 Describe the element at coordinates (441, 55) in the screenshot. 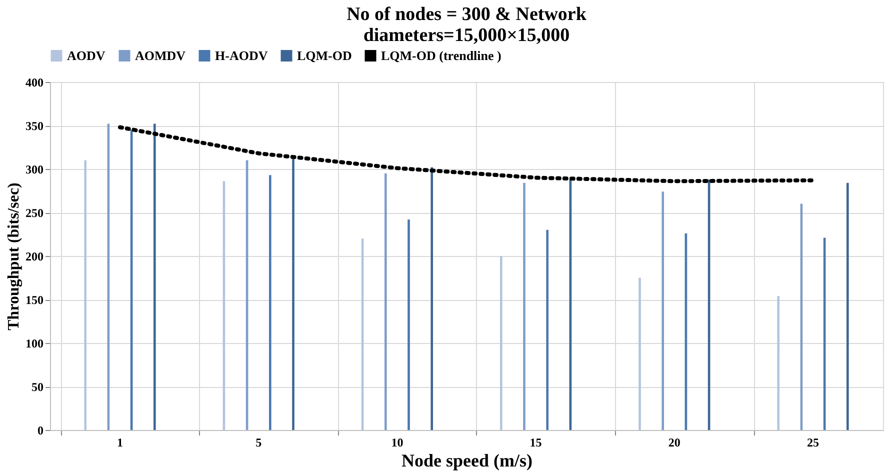

I see `legend-label: LQM-OD (trendline )` at that location.